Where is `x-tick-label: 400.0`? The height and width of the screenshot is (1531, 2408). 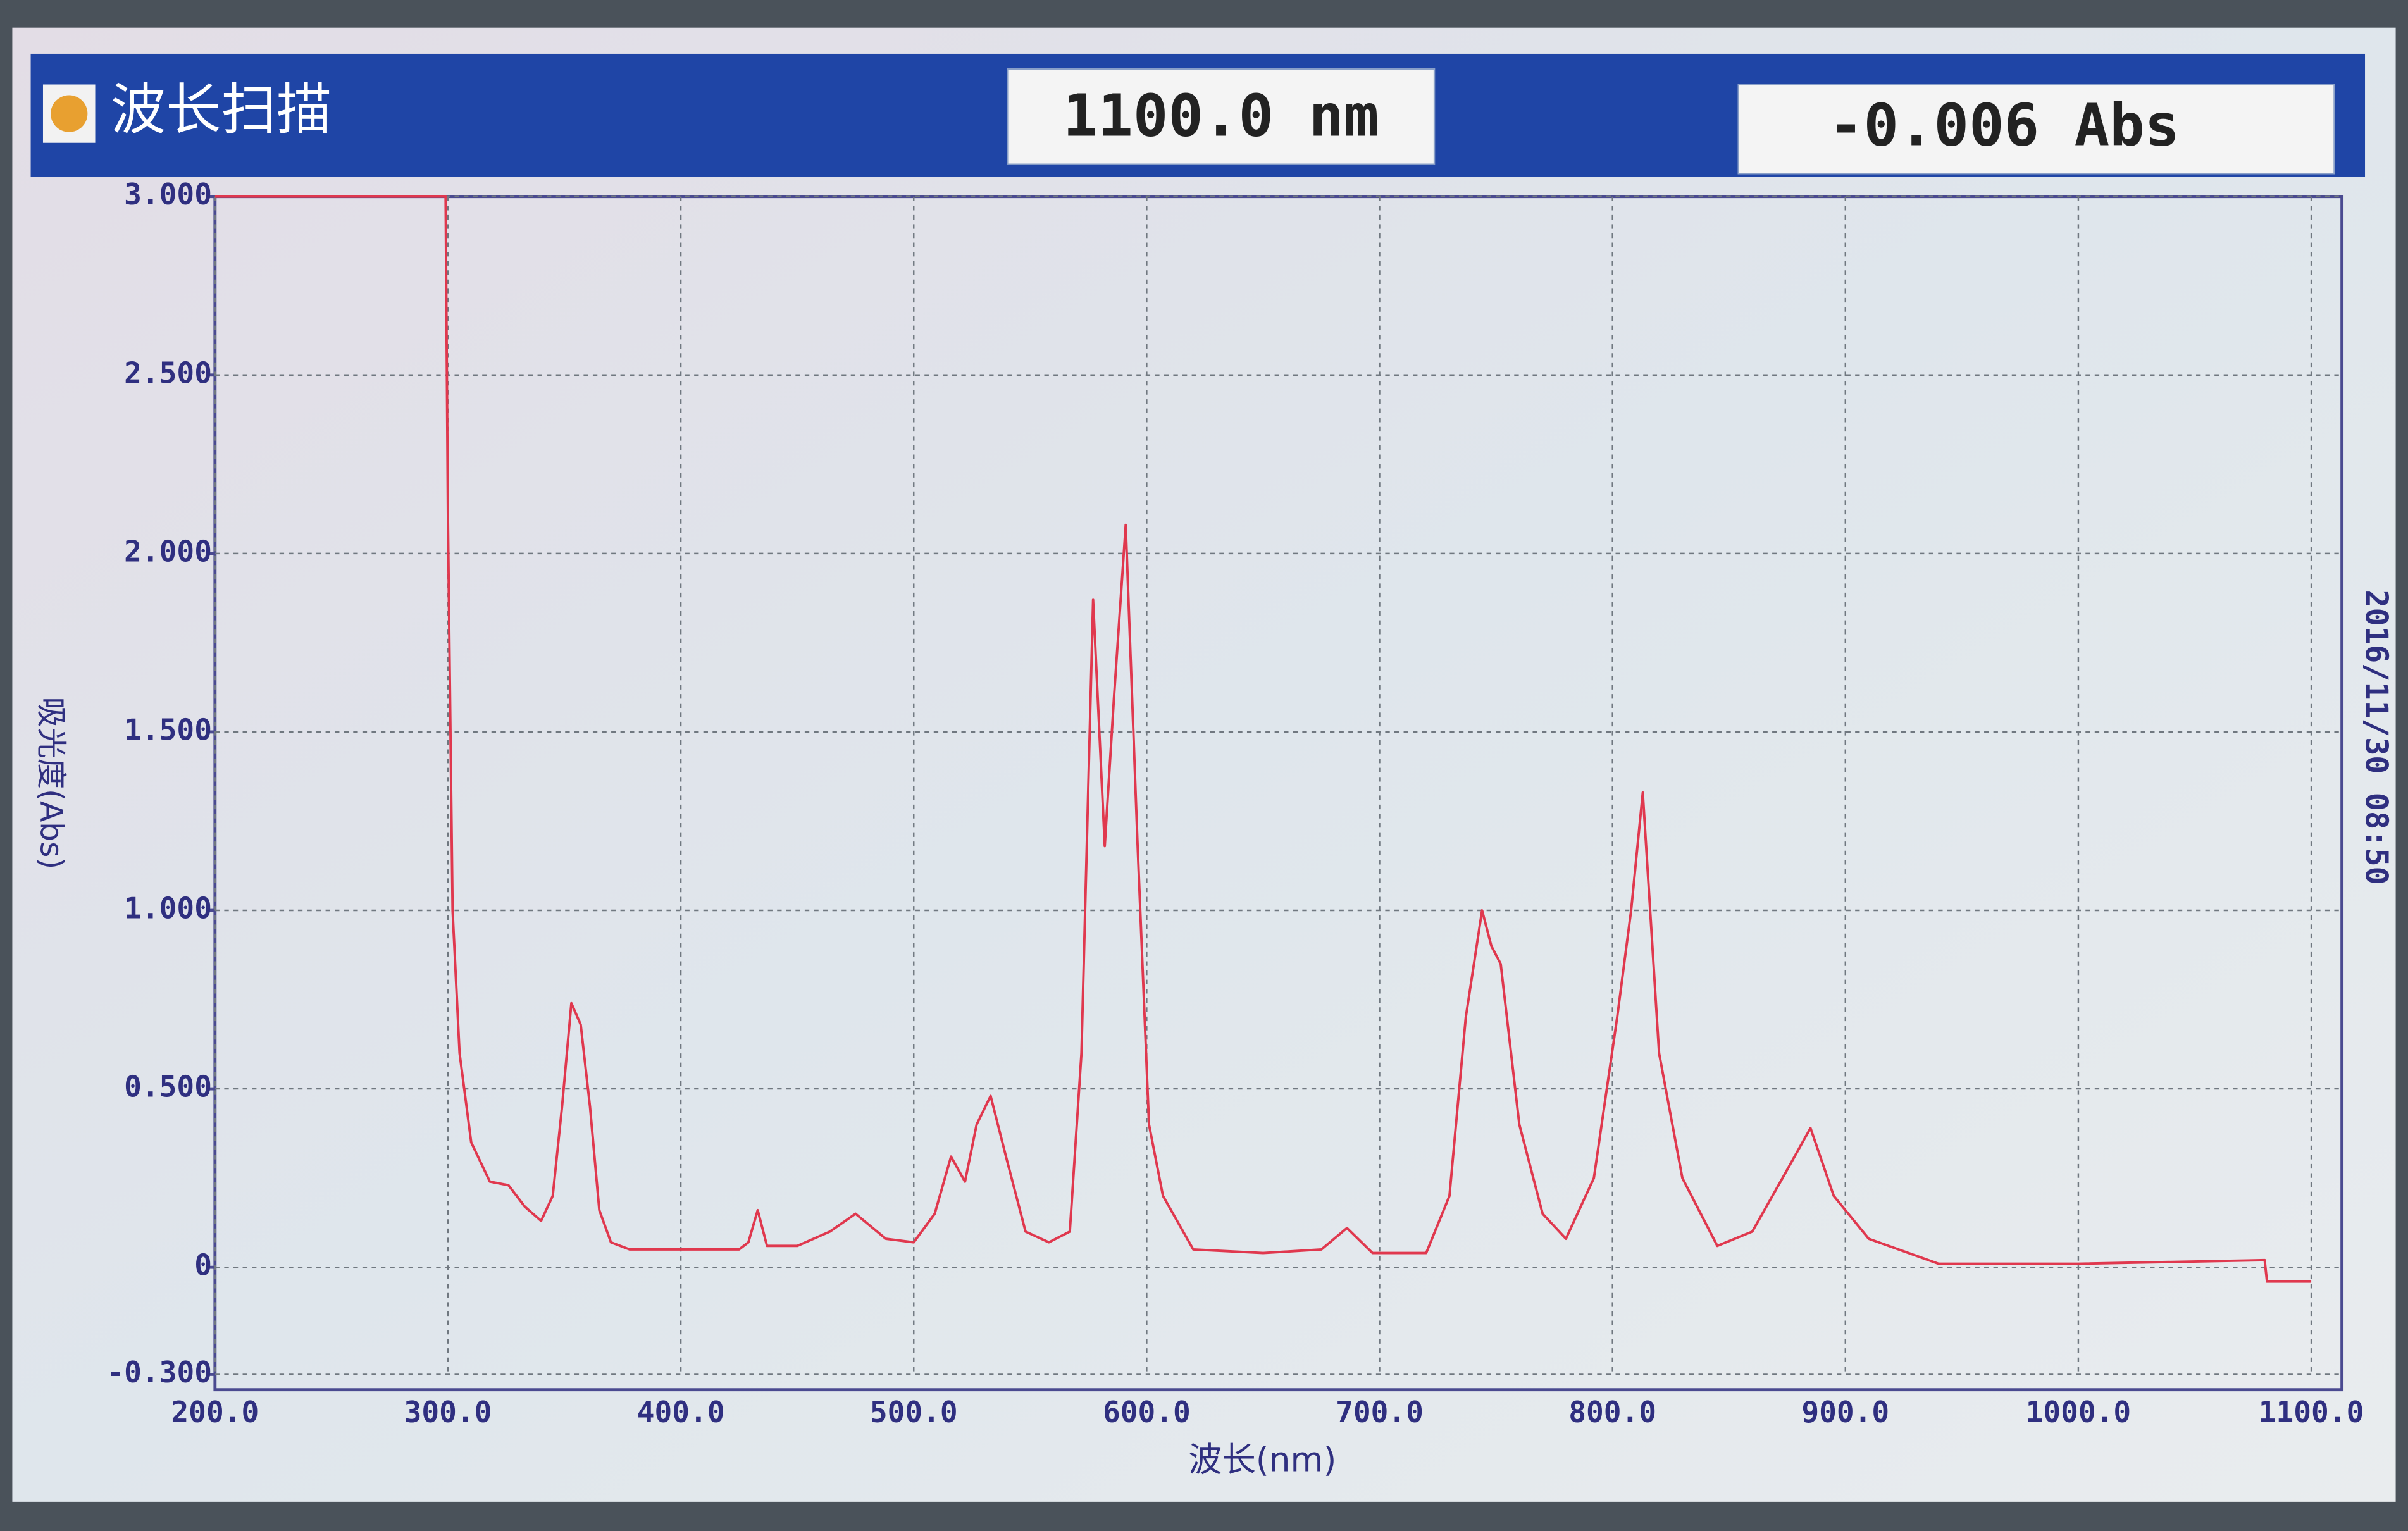 x-tick-label: 400.0 is located at coordinates (681, 1412).